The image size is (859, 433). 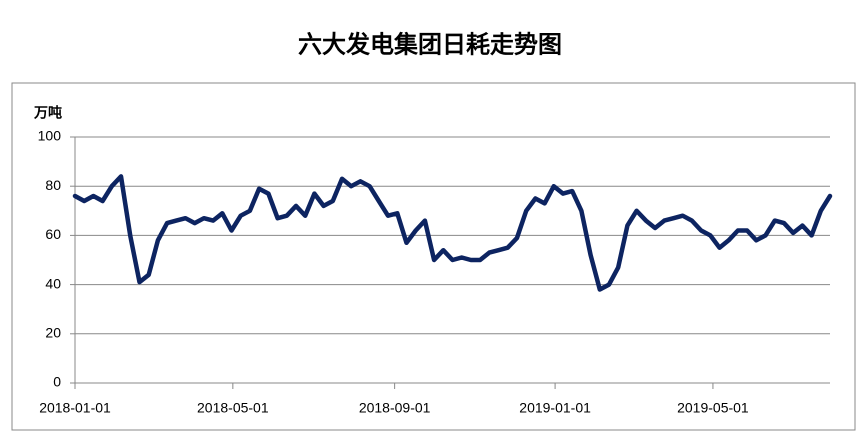 I want to click on x-tick-label: 2018-01-01, so click(x=75, y=408).